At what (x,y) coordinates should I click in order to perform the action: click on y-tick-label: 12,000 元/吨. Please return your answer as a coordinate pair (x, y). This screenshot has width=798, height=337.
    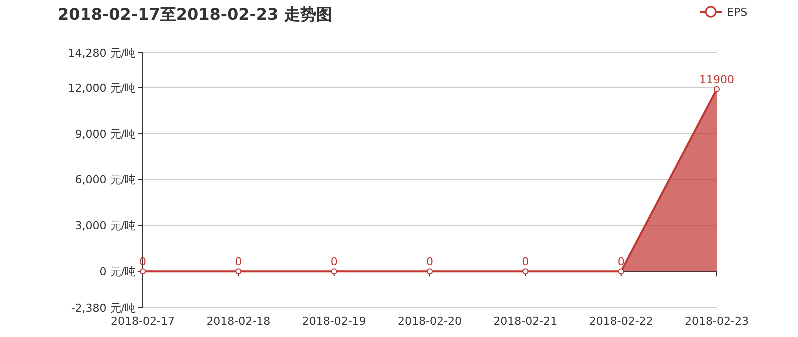
    Looking at the image, I should click on (102, 88).